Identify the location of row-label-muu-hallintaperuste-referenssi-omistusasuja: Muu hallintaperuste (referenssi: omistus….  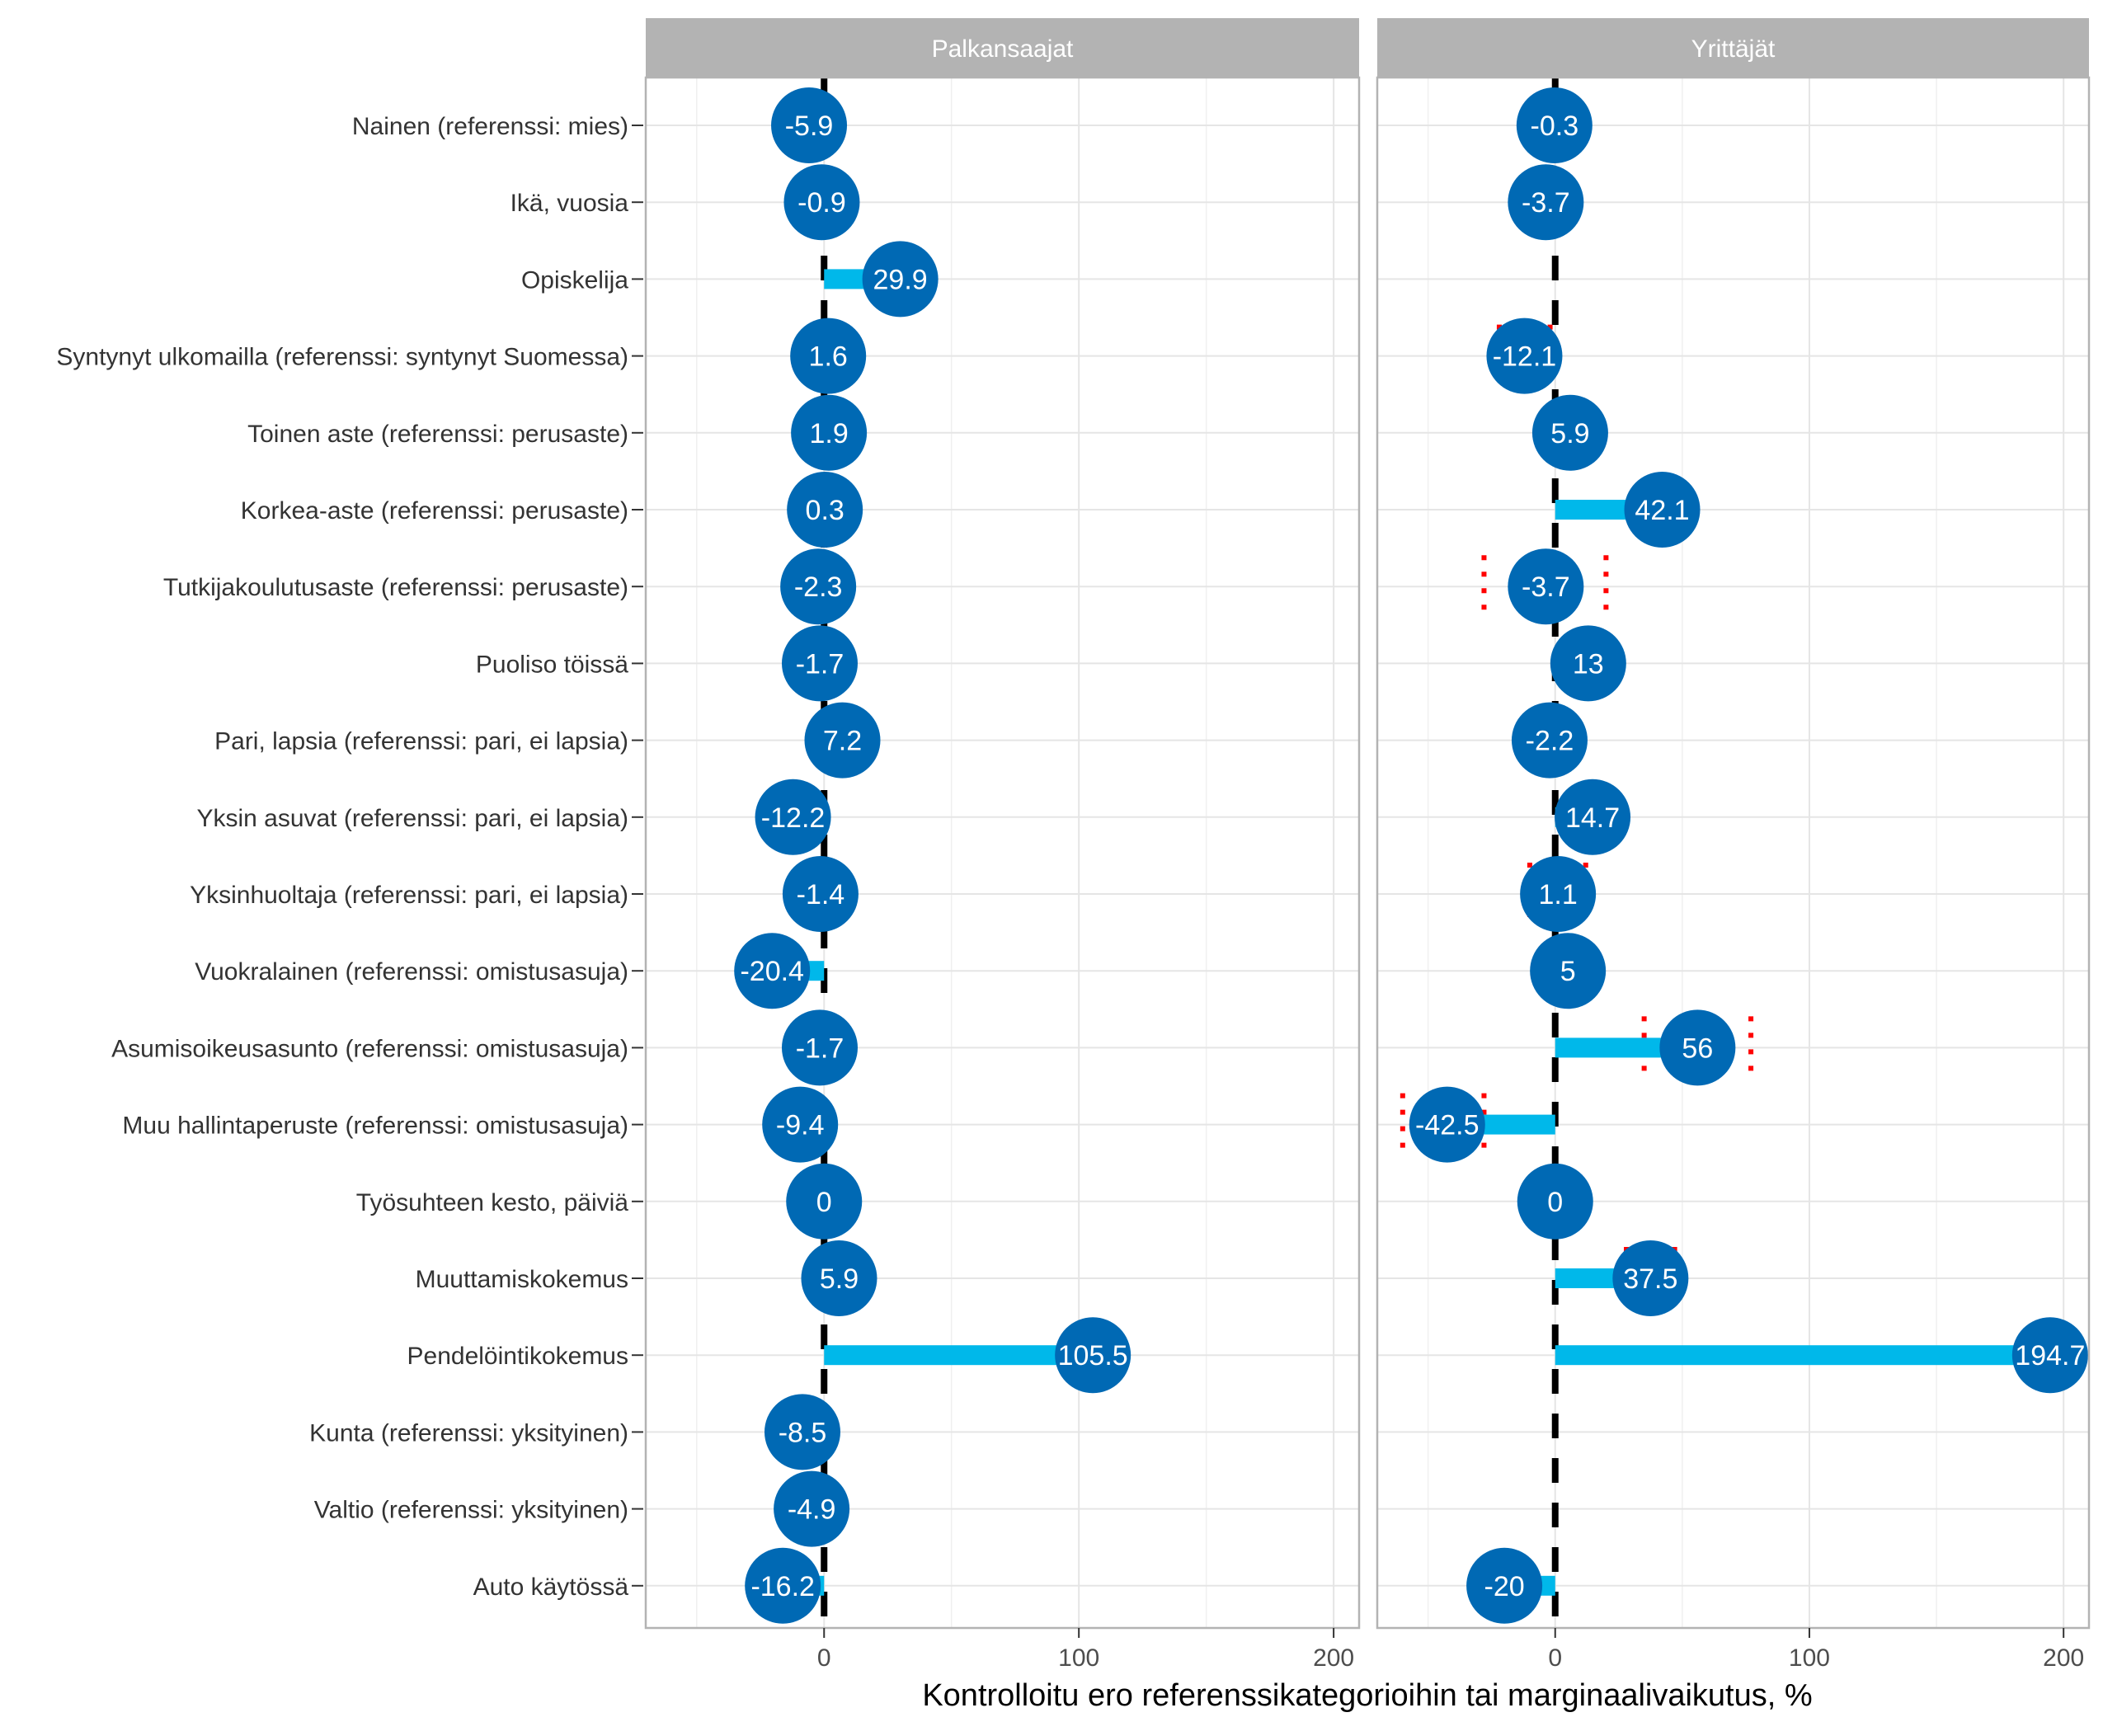
(375, 1126).